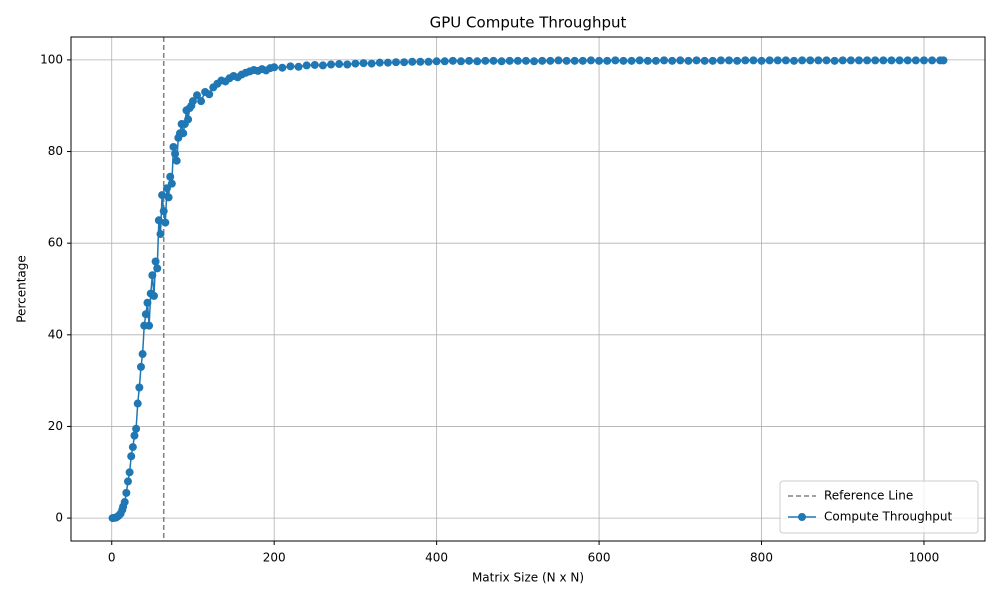 The image size is (1000, 600). What do you see at coordinates (802, 517) in the screenshot?
I see `legend-marker` at bounding box center [802, 517].